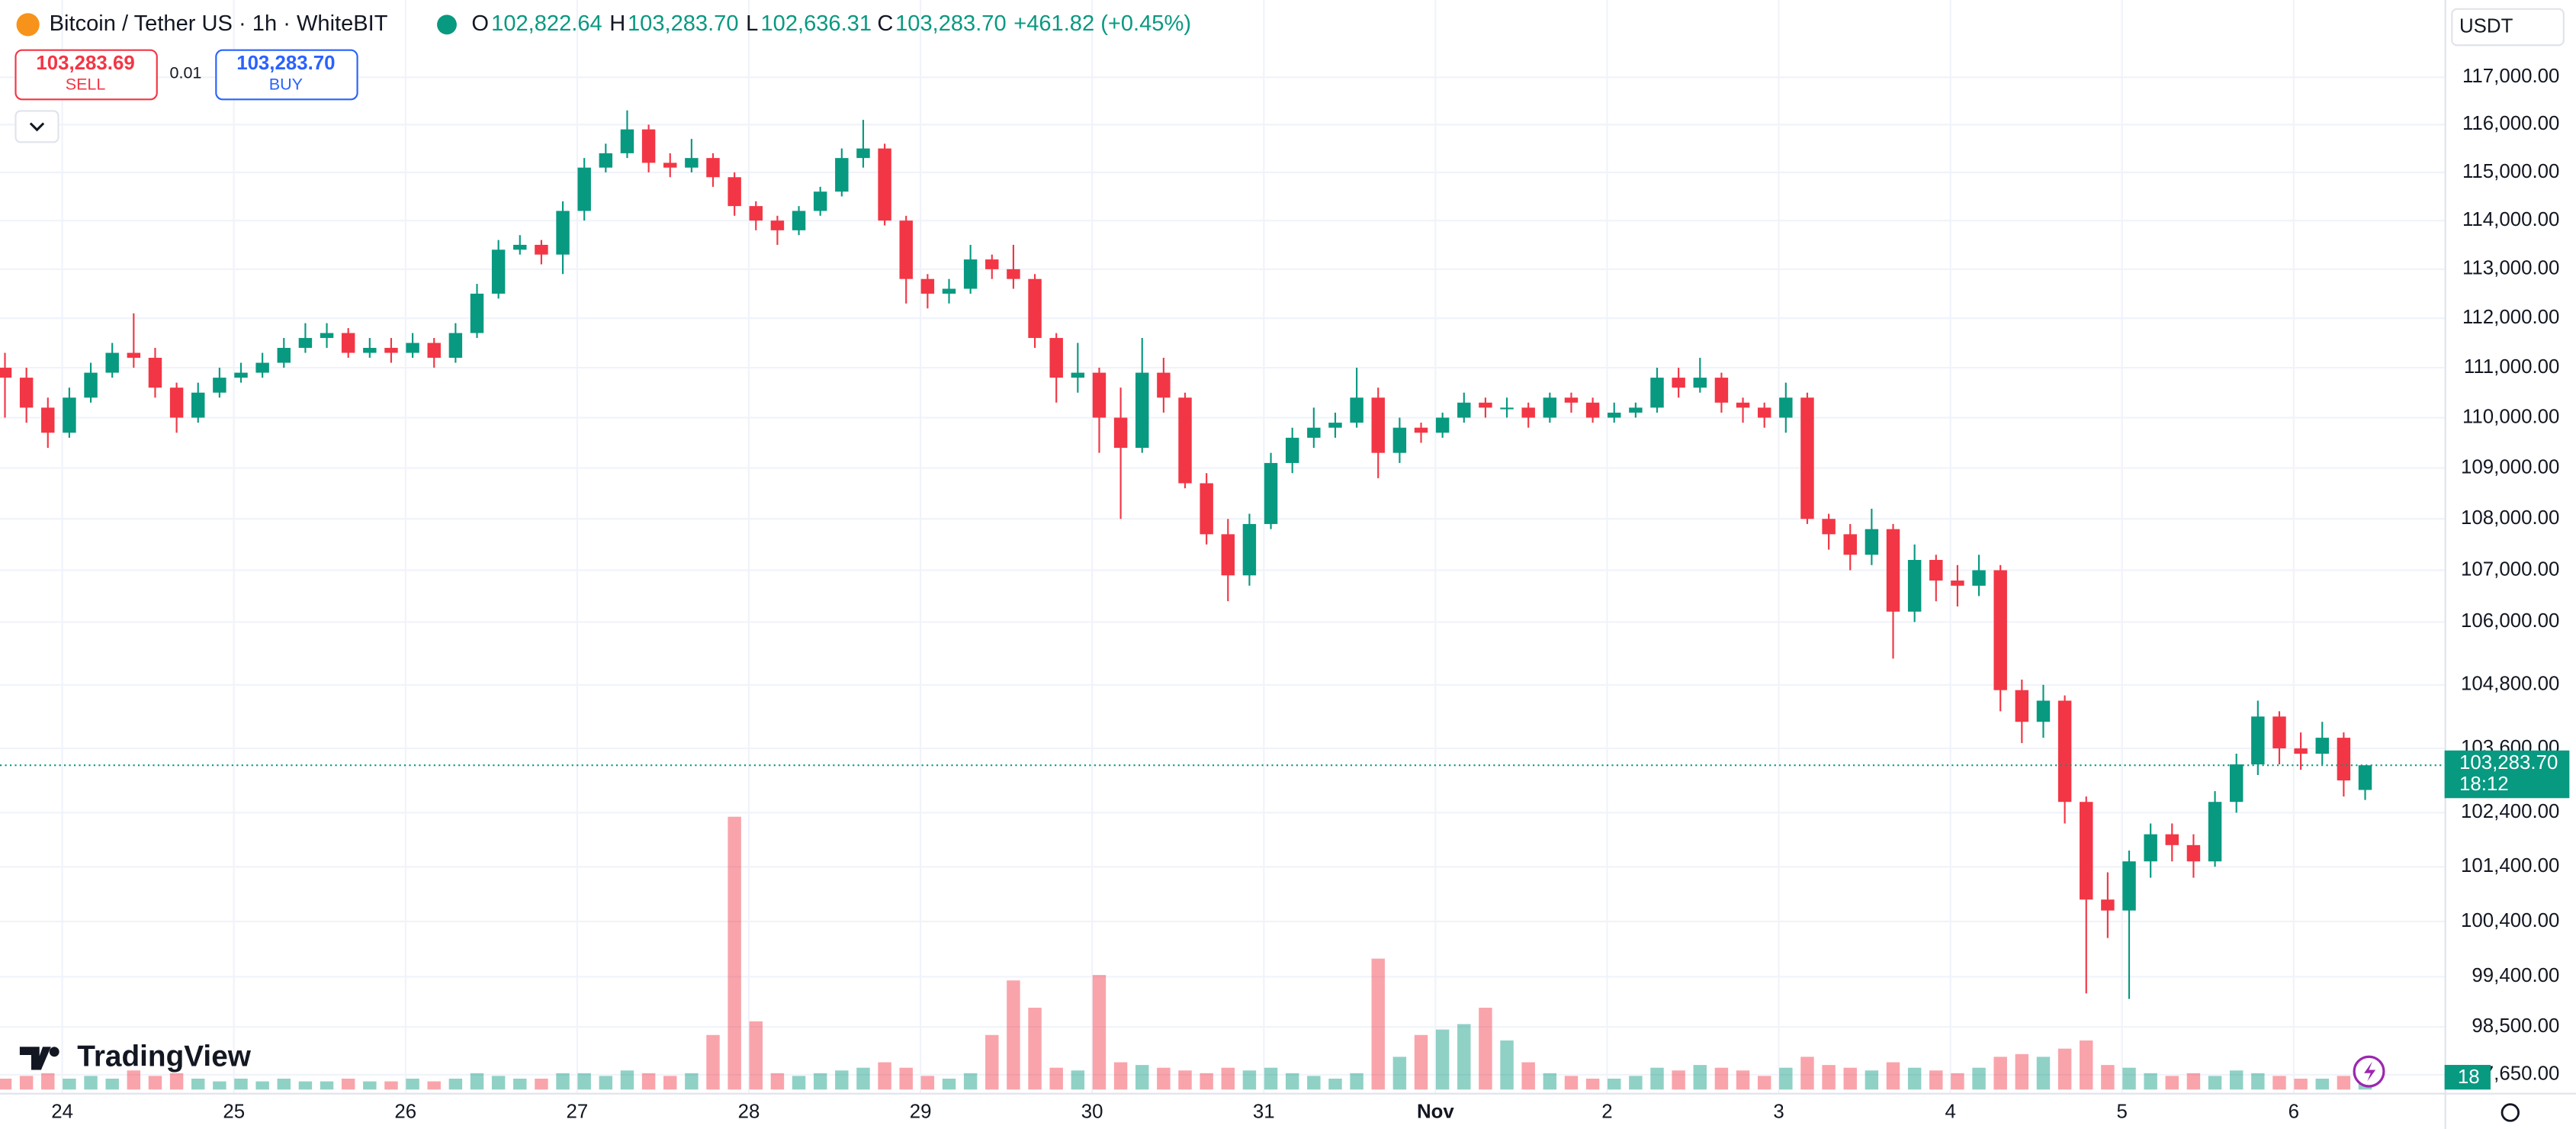  I want to click on currency: USDT, so click(2486, 26).